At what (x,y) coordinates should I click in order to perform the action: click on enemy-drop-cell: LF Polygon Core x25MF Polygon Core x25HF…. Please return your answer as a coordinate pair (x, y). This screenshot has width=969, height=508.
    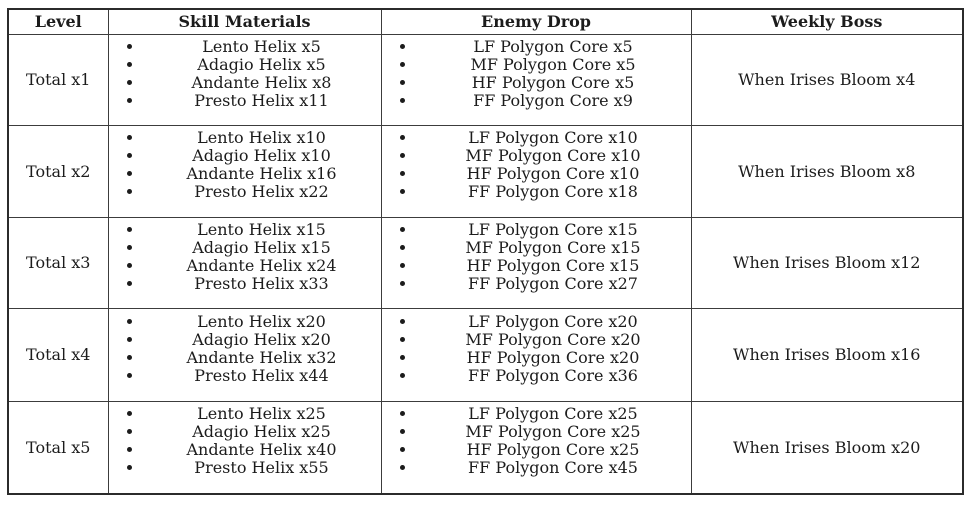
    Looking at the image, I should click on (536, 447).